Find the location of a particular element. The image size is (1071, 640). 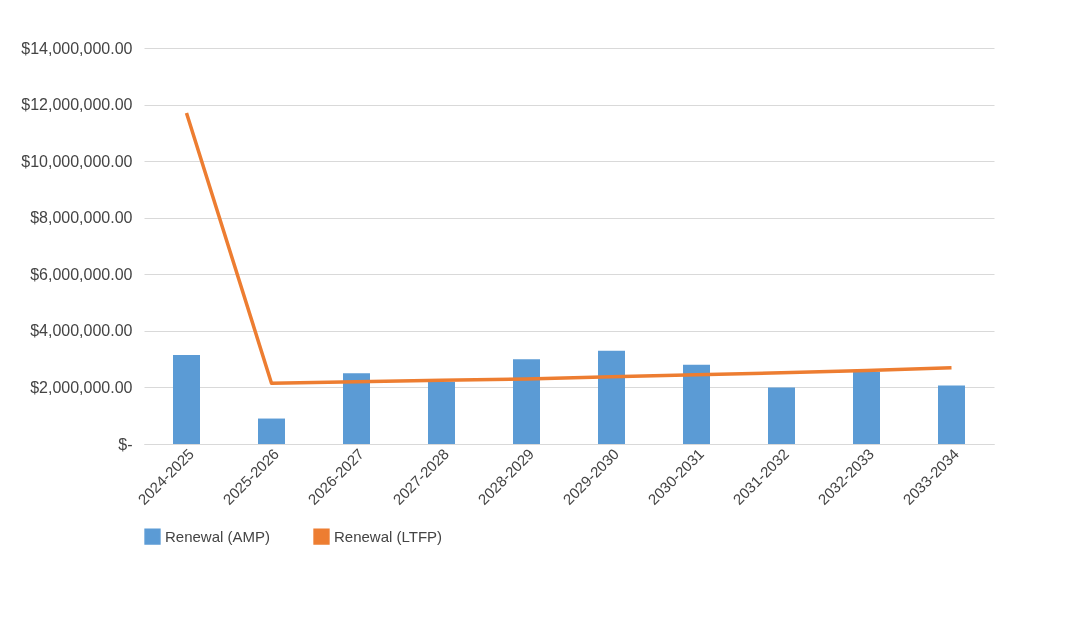

y-tick-label: $2,000,000.00 is located at coordinates (81, 387).